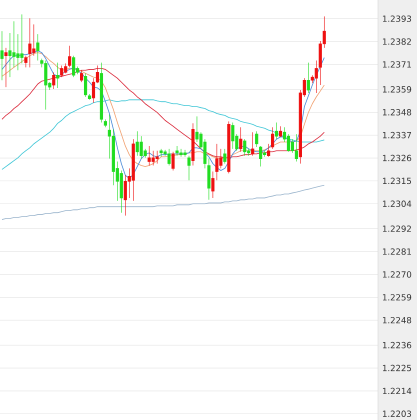 This screenshot has width=417, height=420. I want to click on y-tick-label: 1.2393, so click(397, 18).